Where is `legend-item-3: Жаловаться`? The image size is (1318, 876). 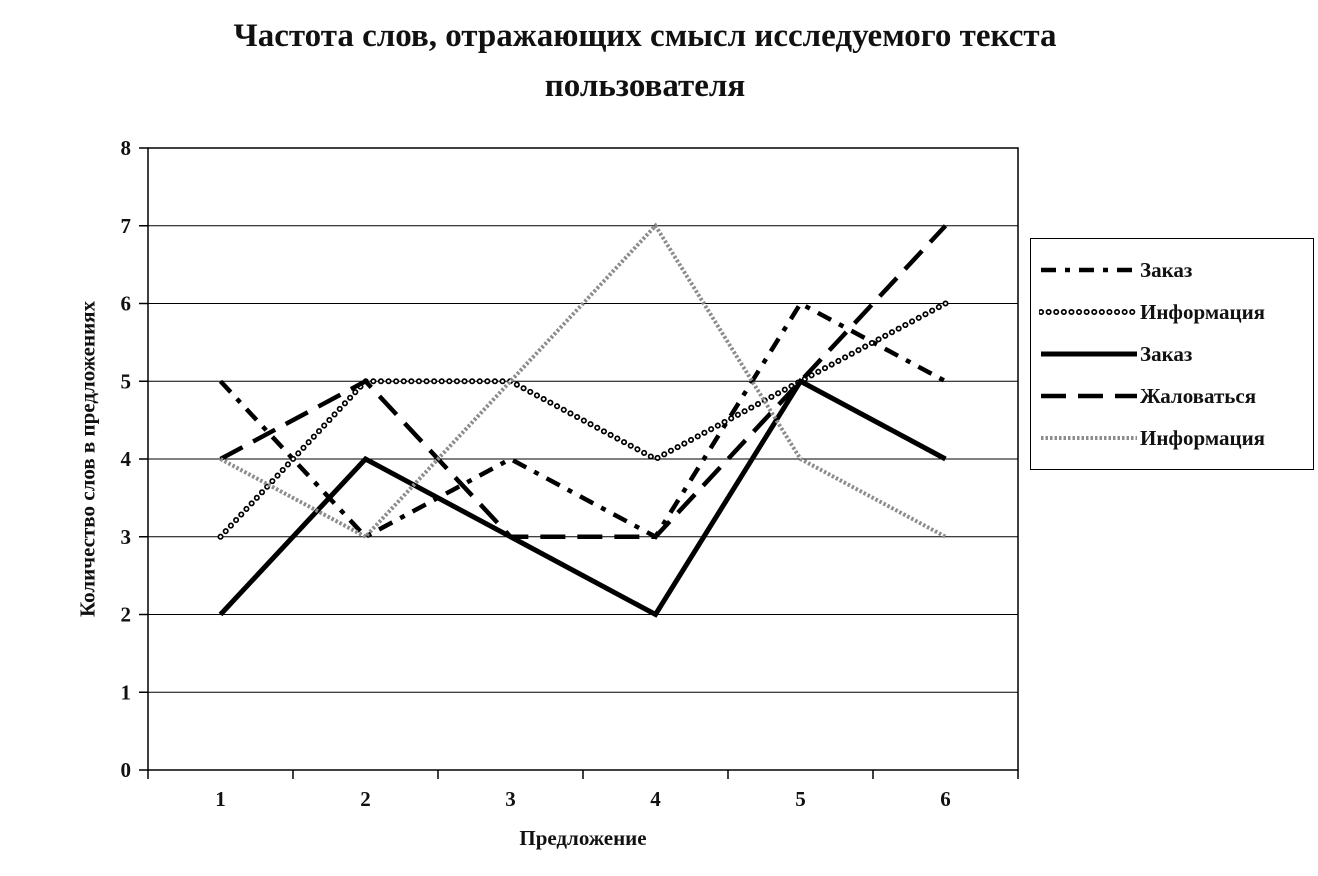 legend-item-3: Жаловаться is located at coordinates (1174, 396).